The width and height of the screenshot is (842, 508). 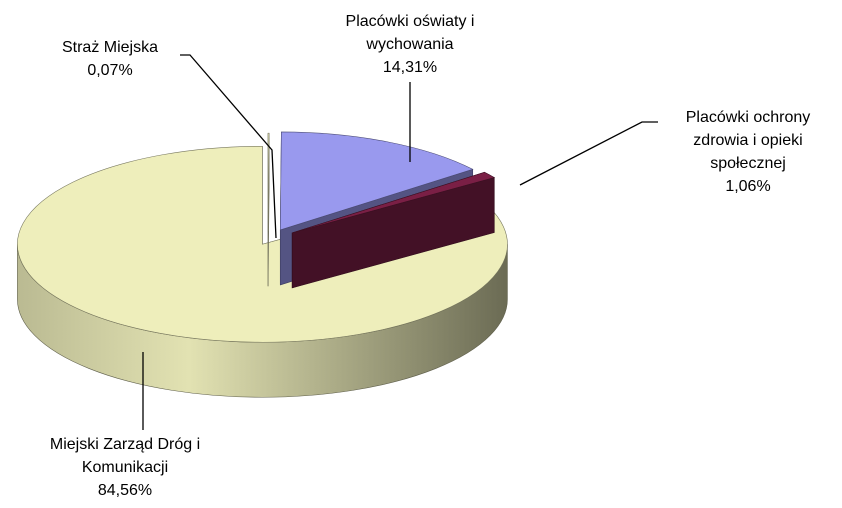 I want to click on category-label: społecznej, so click(x=748, y=163).